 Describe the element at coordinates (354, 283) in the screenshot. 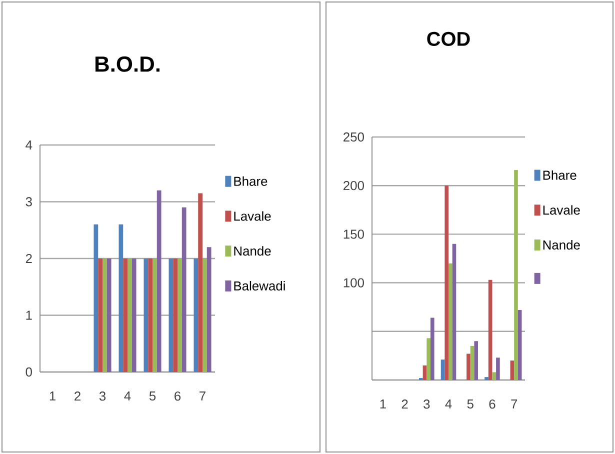

I see `y-tick-label: 100` at that location.